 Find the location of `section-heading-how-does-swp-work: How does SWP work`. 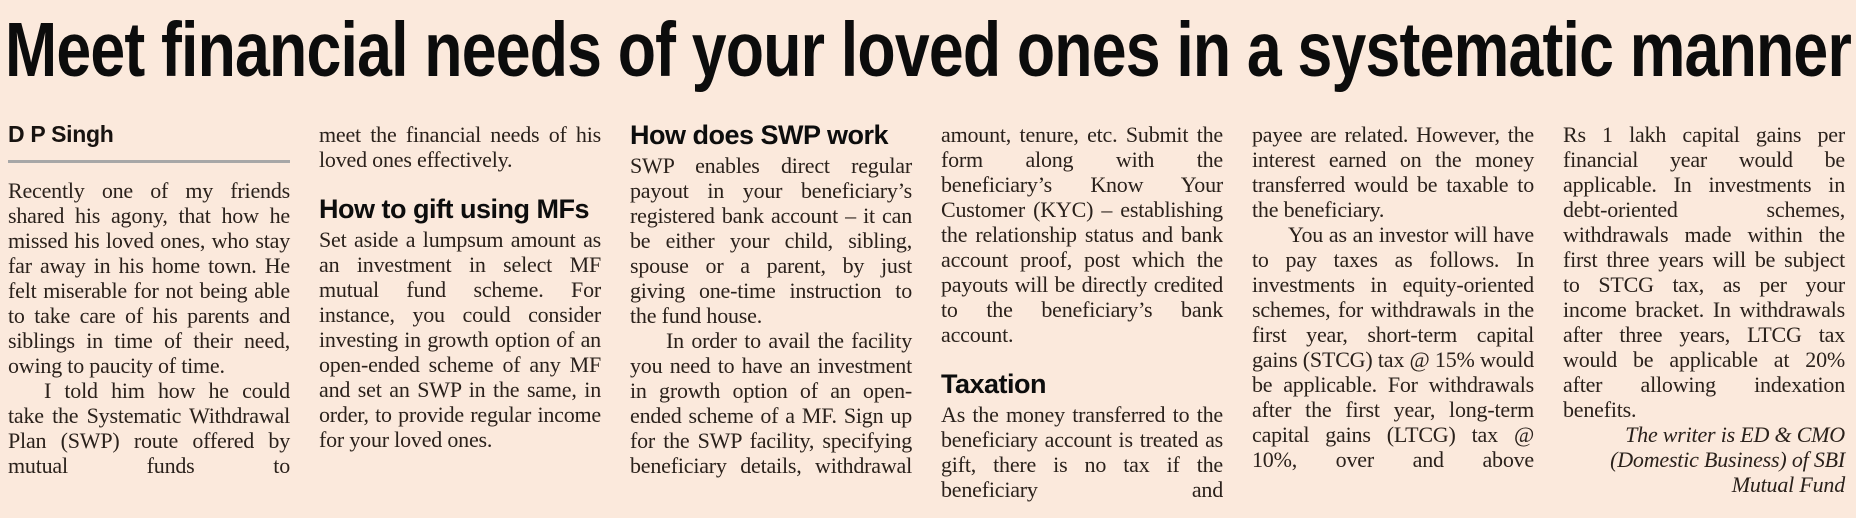

section-heading-how-does-swp-work: How does SWP work is located at coordinates (759, 135).